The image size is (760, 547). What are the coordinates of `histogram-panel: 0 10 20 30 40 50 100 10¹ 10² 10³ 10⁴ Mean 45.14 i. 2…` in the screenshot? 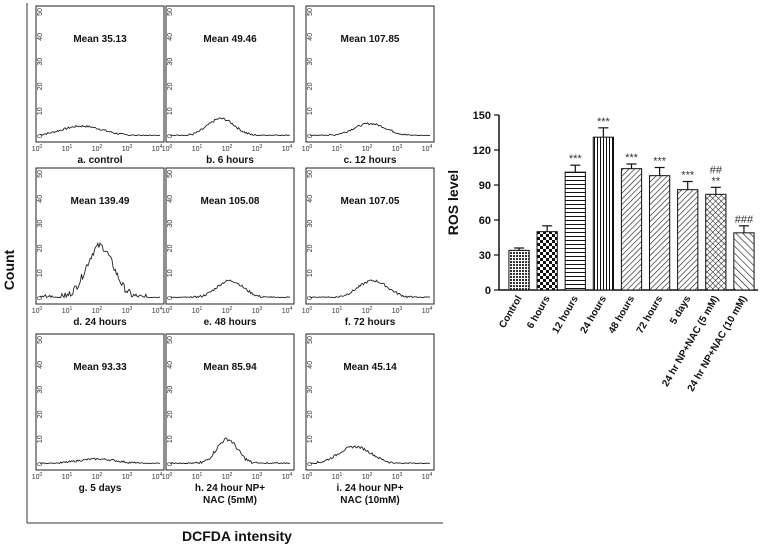 It's located at (368, 419).